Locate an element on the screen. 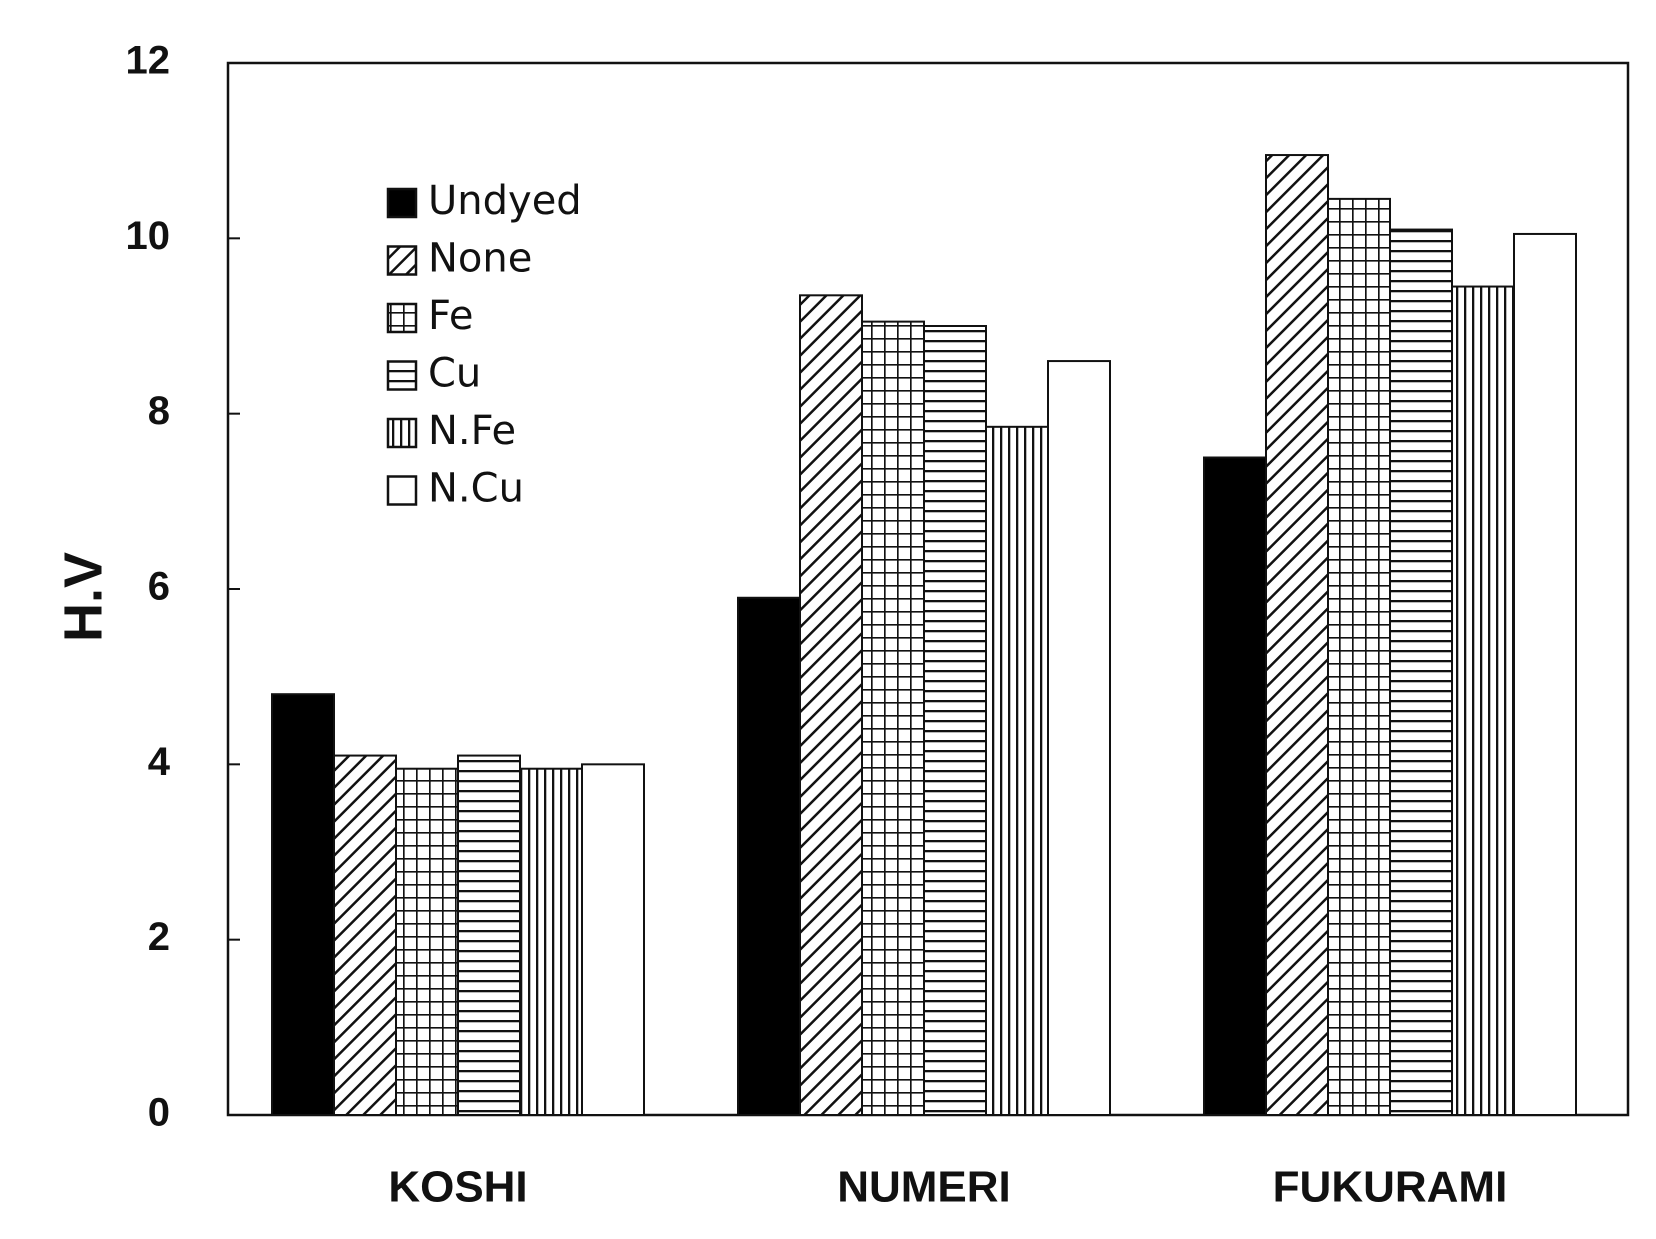  bar-numeri-undyed is located at coordinates (769, 856).